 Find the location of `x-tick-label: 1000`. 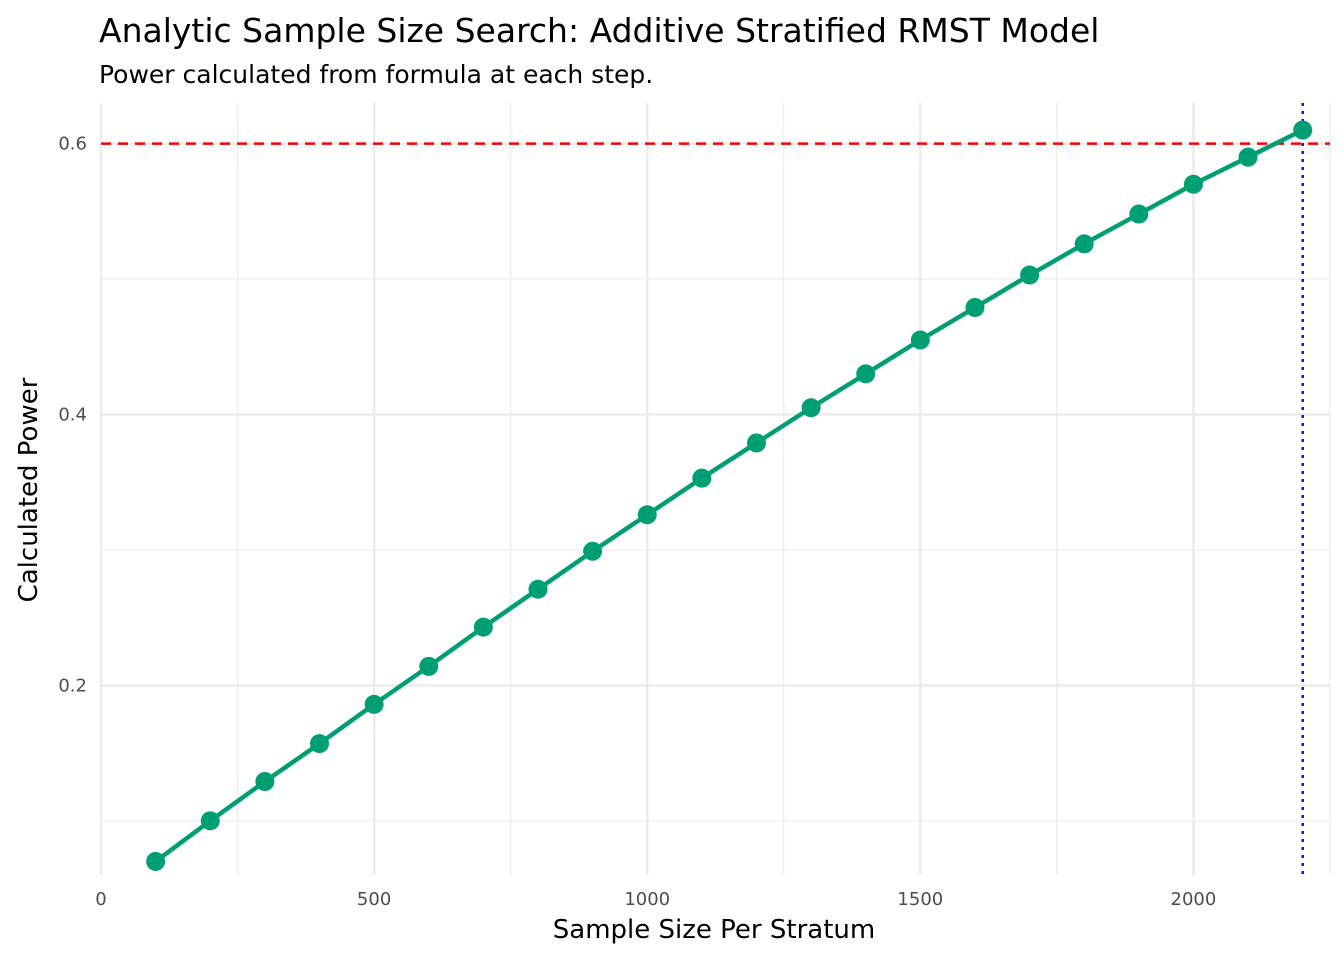

x-tick-label: 1000 is located at coordinates (647, 899).